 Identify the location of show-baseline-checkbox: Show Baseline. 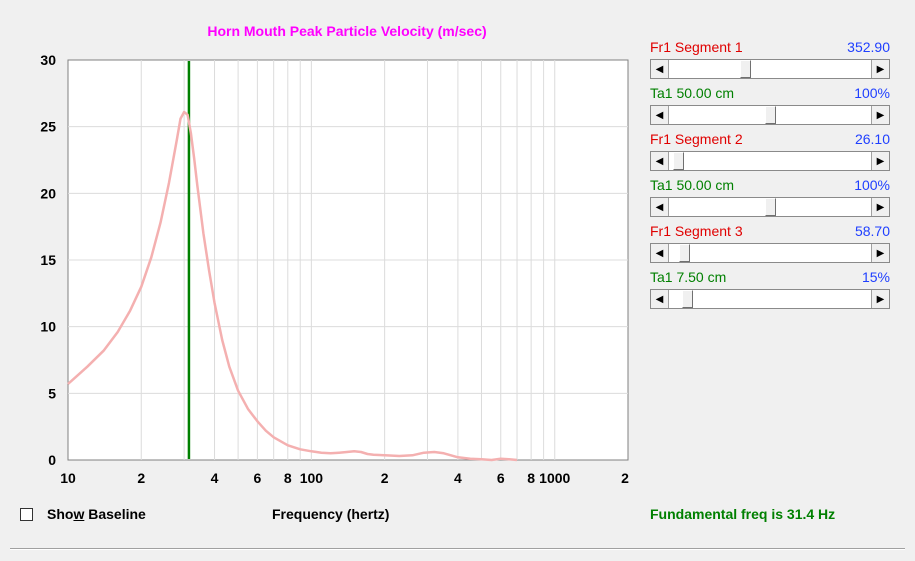
(83, 514).